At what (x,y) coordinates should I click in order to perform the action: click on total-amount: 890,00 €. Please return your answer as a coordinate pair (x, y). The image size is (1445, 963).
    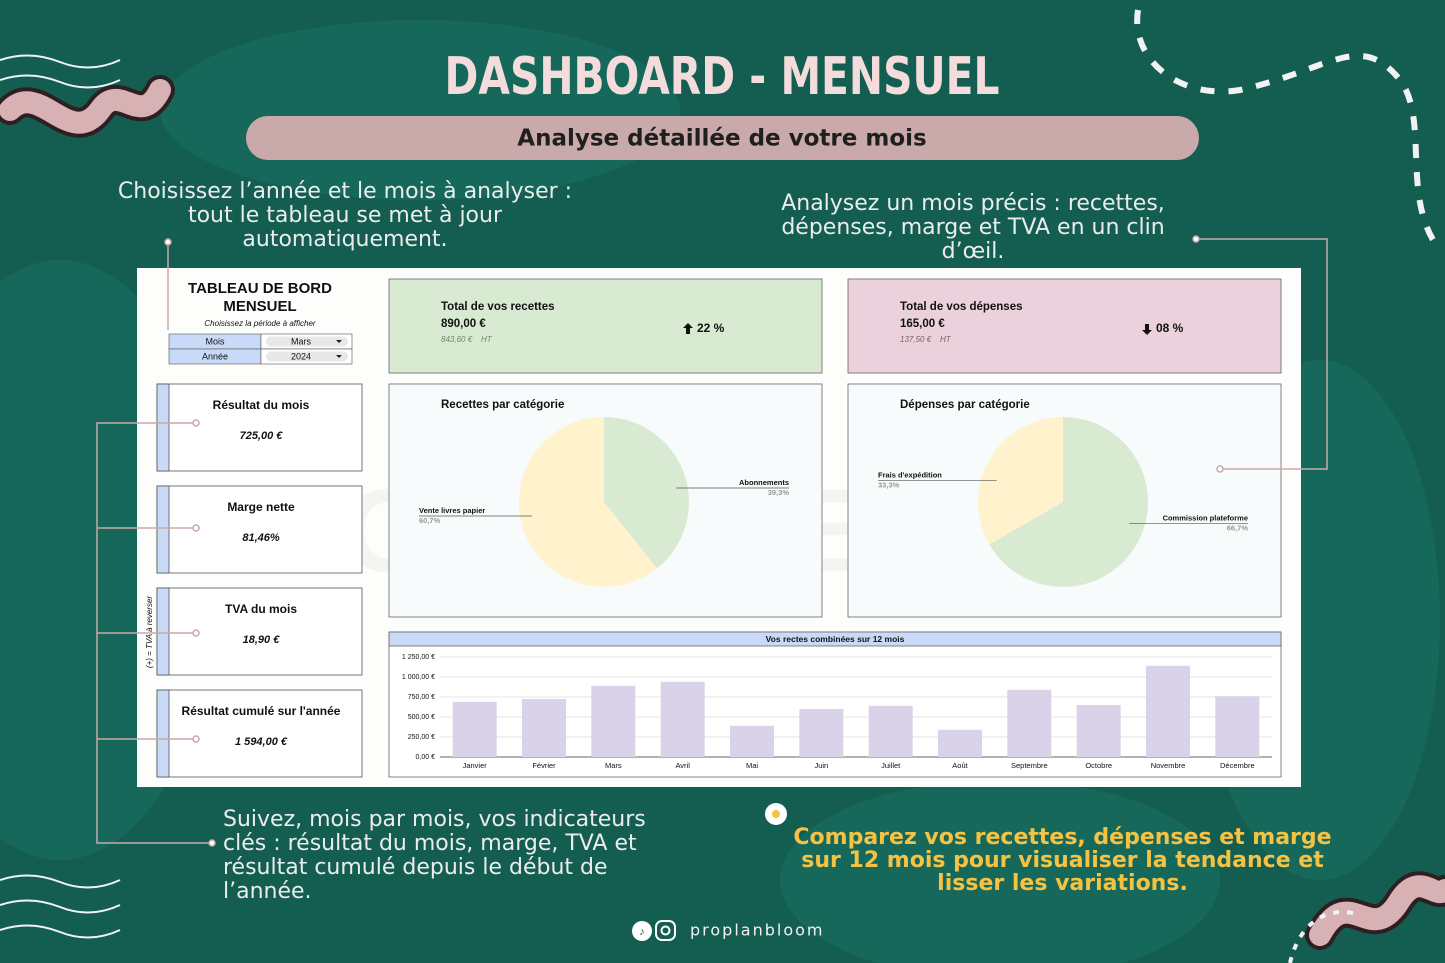
    Looking at the image, I should click on (463, 324).